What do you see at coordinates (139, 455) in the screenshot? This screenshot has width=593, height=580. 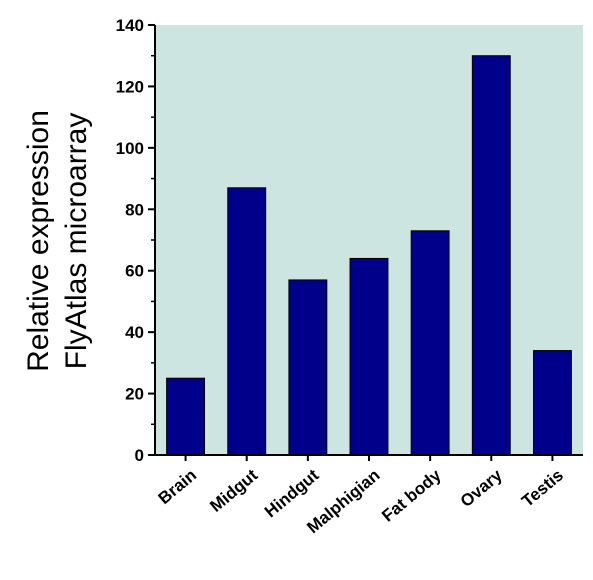 I see `y-tick-label: 0` at bounding box center [139, 455].